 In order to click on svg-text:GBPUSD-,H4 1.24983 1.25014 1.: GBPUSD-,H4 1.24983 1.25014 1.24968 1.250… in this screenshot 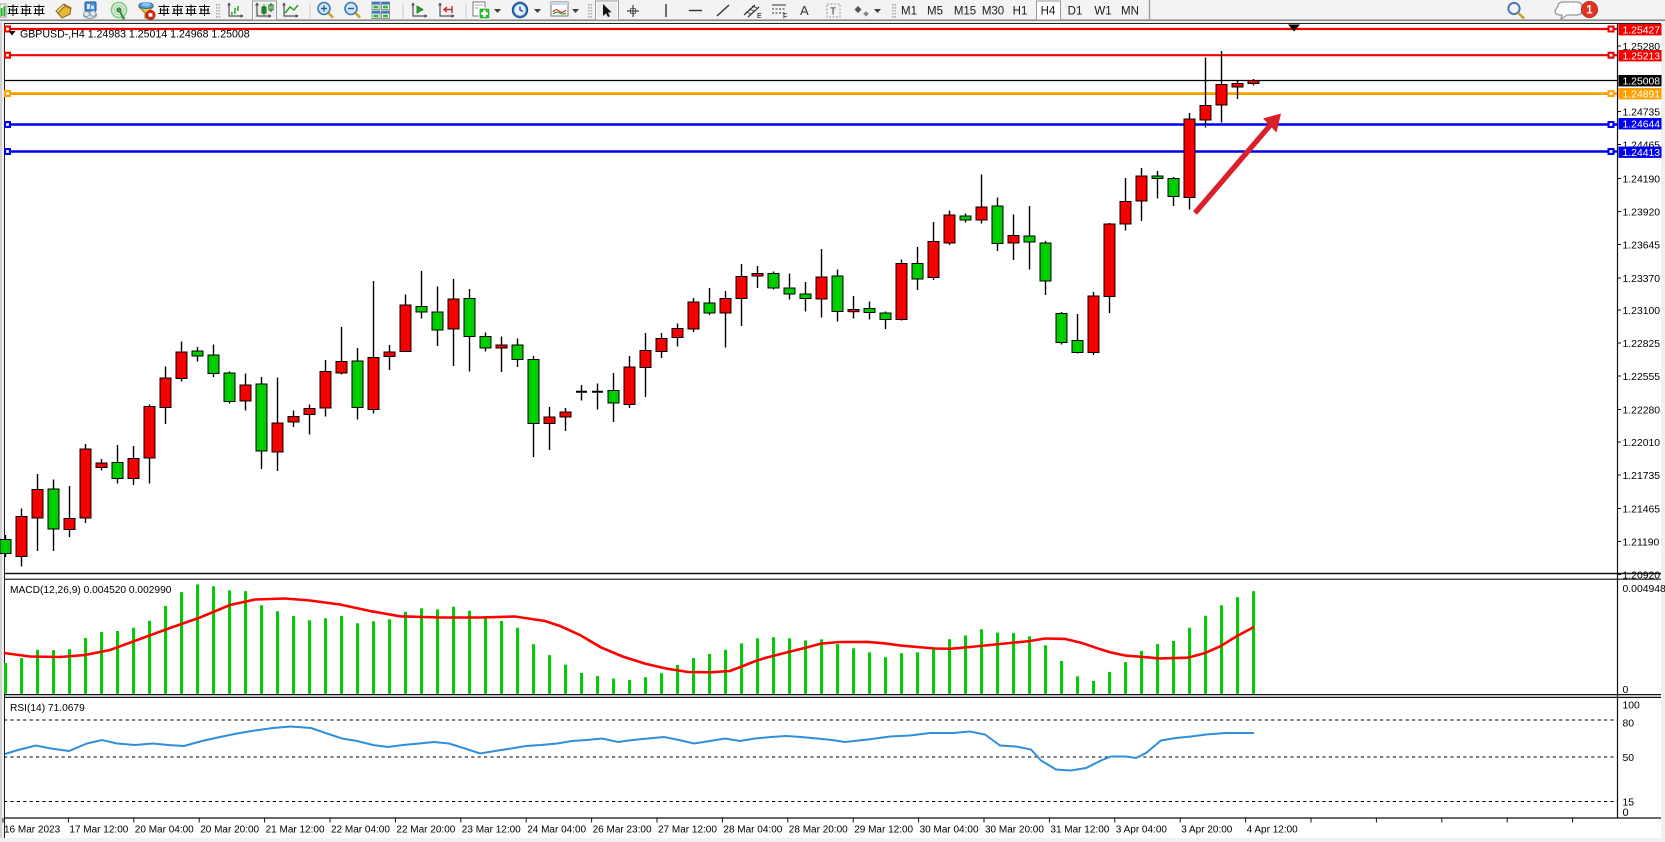, I will do `click(135, 35)`.